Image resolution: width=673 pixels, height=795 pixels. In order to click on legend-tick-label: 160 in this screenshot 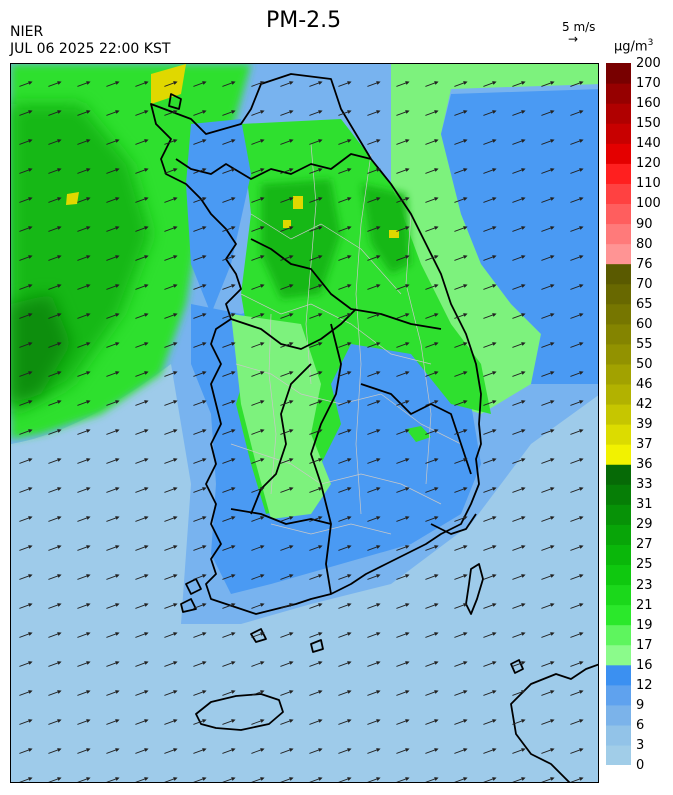, I will do `click(648, 104)`.